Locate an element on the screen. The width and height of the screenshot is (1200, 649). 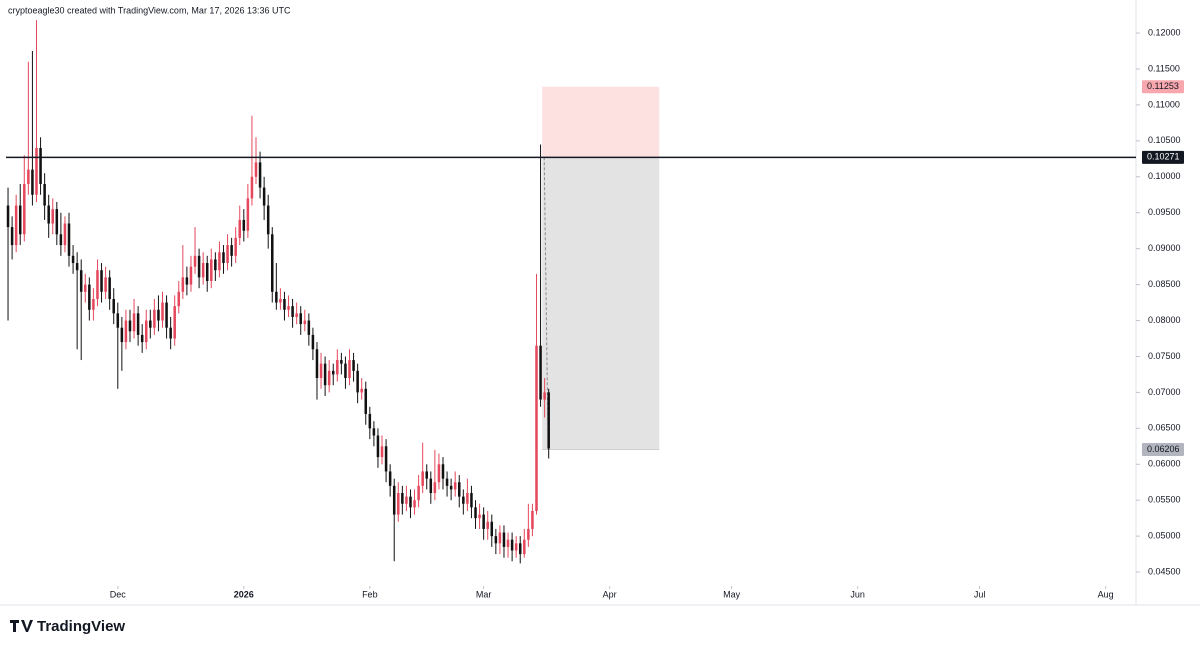
stop-price-label: 0.11253 is located at coordinates (1163, 86).